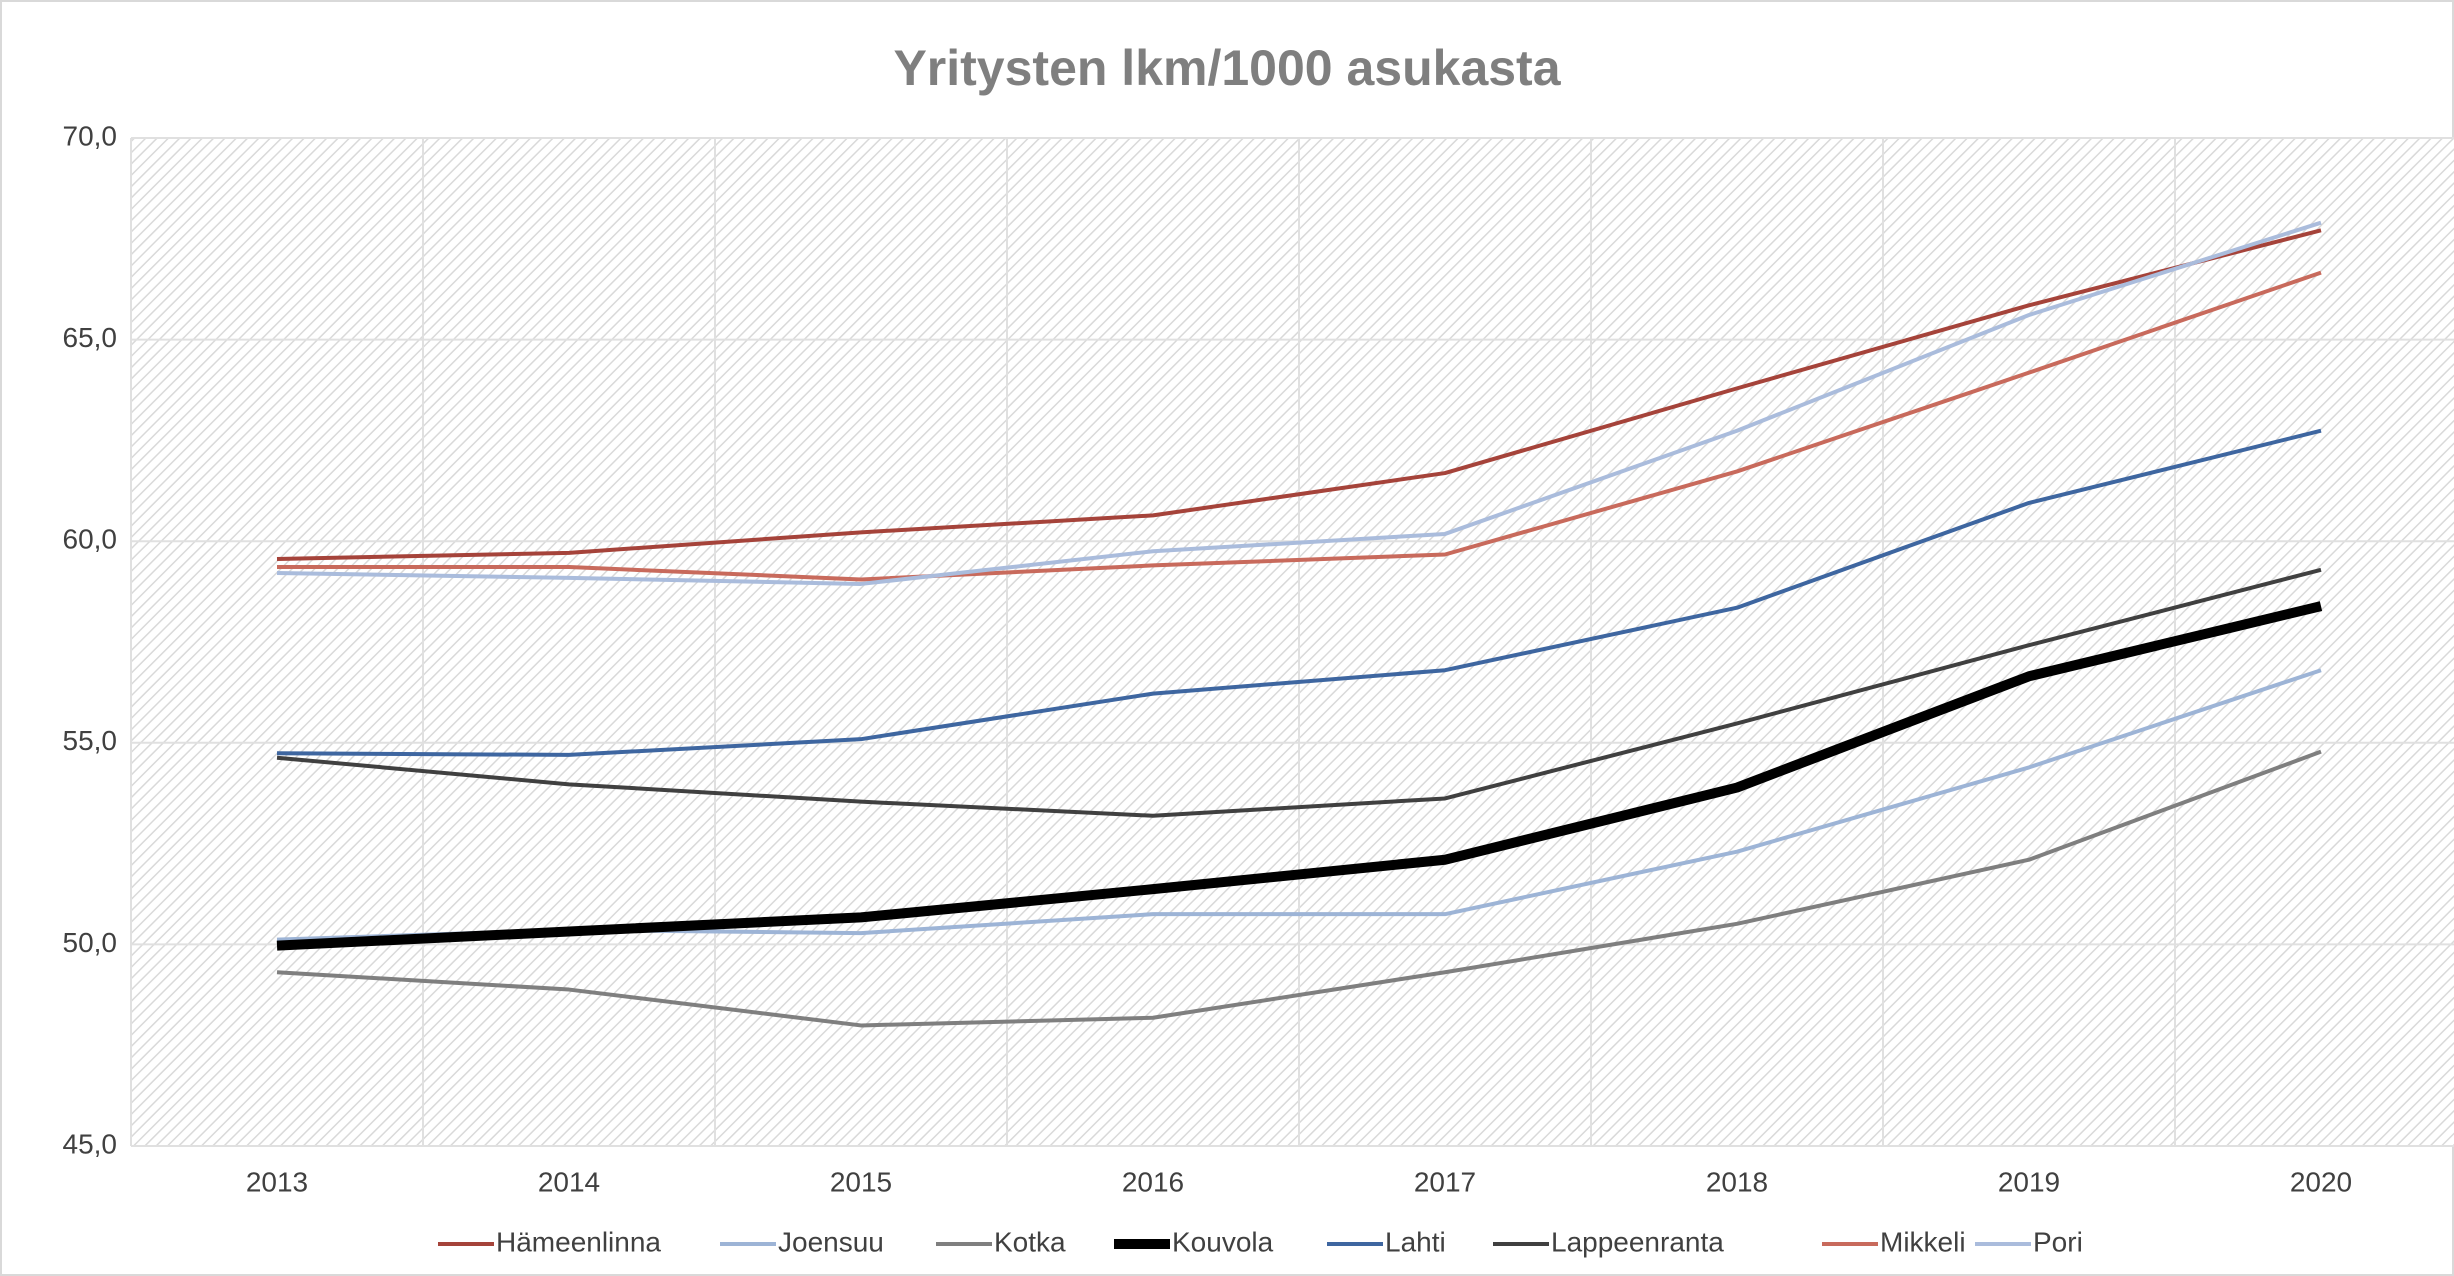 Image resolution: width=2454 pixels, height=1276 pixels. What do you see at coordinates (1223, 1241) in the screenshot?
I see `legend-label: Kouvola` at bounding box center [1223, 1241].